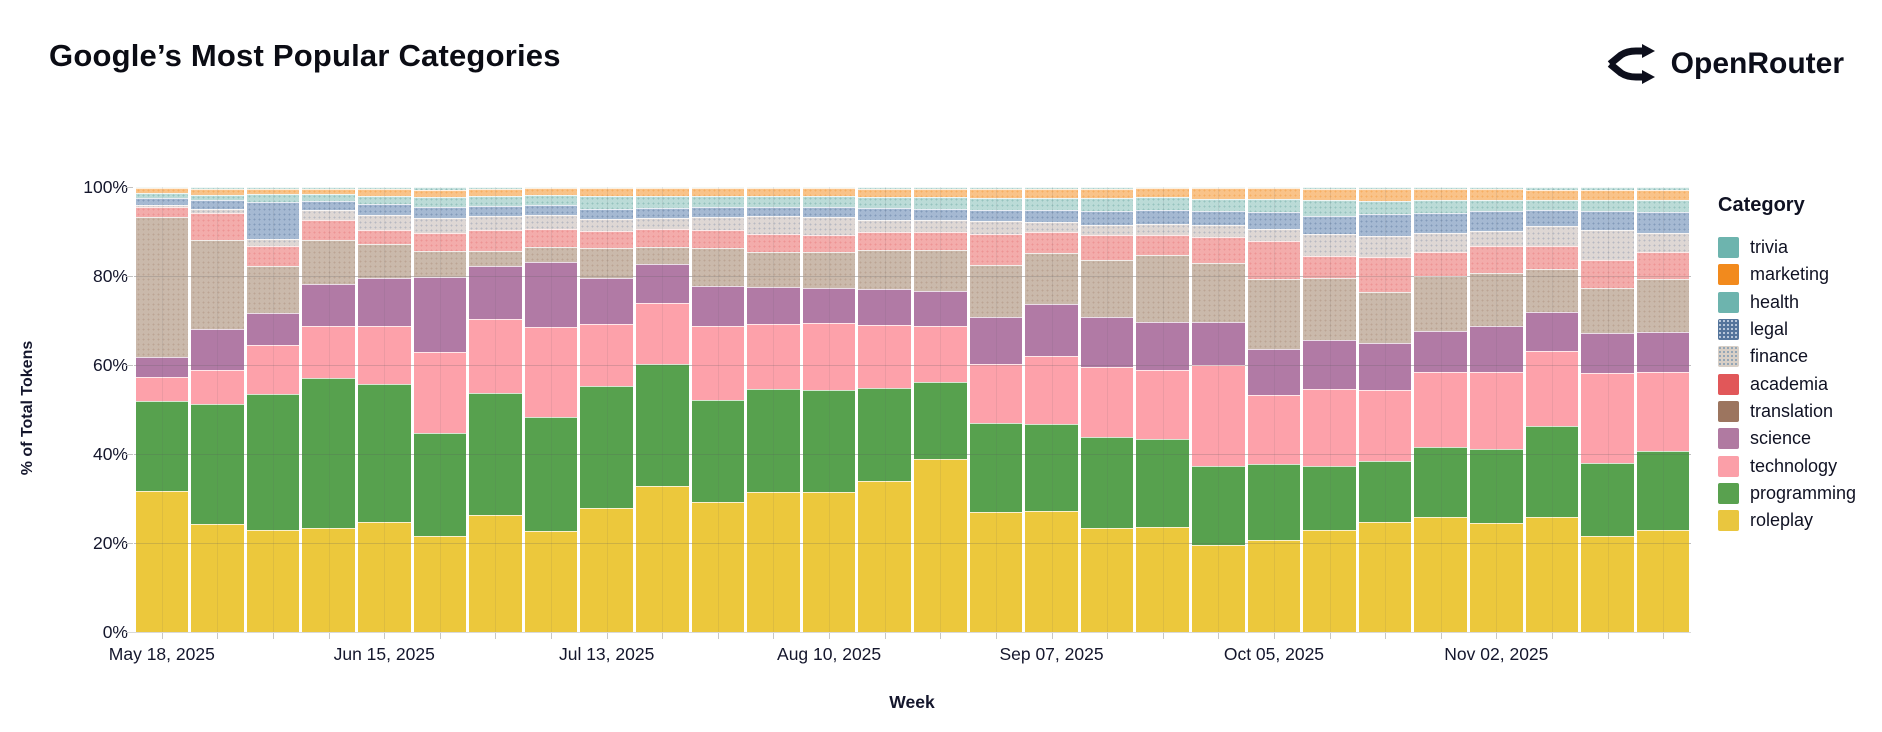  I want to click on bar-week-Nov 09, 2025, so click(1552, 409).